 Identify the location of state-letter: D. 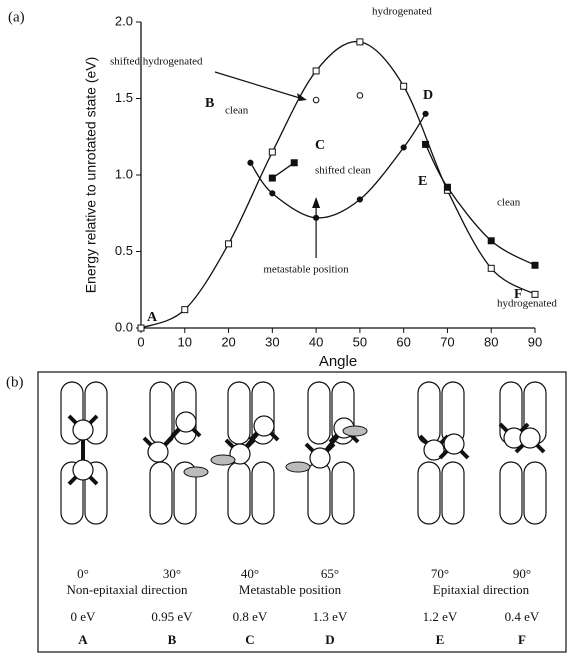
(329, 639).